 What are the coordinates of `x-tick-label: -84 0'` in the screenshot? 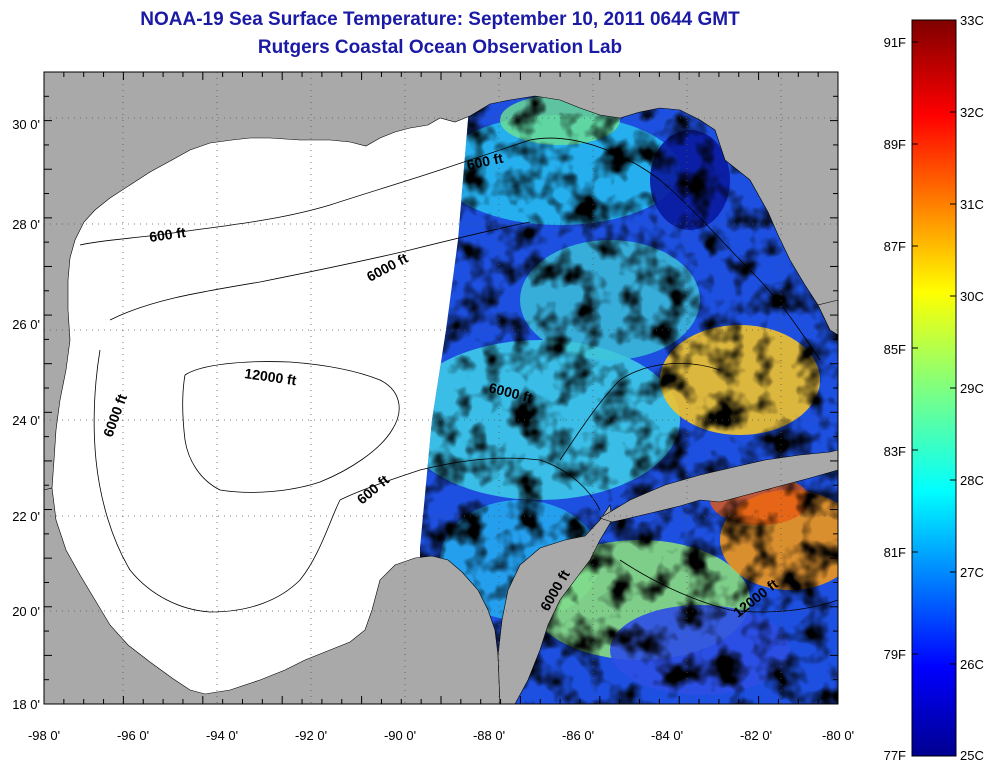 It's located at (667, 735).